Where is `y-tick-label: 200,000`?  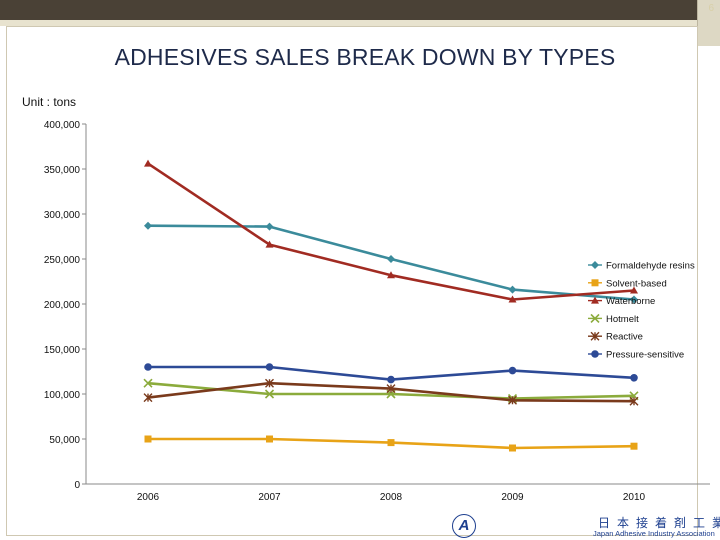
y-tick-label: 200,000 is located at coordinates (62, 305).